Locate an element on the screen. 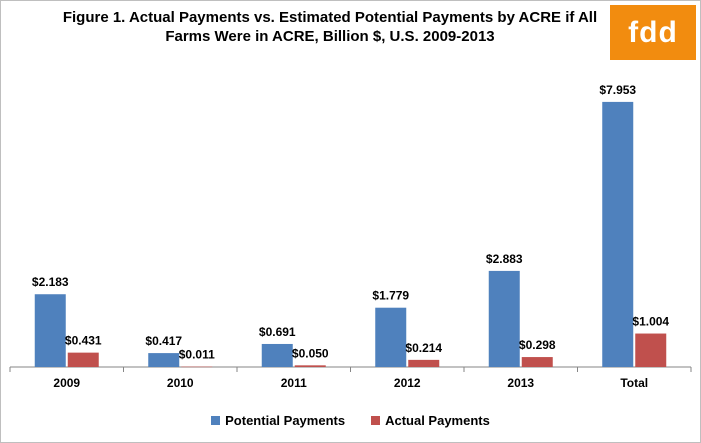  data-label-potential-2012: $1.779 is located at coordinates (390, 296).